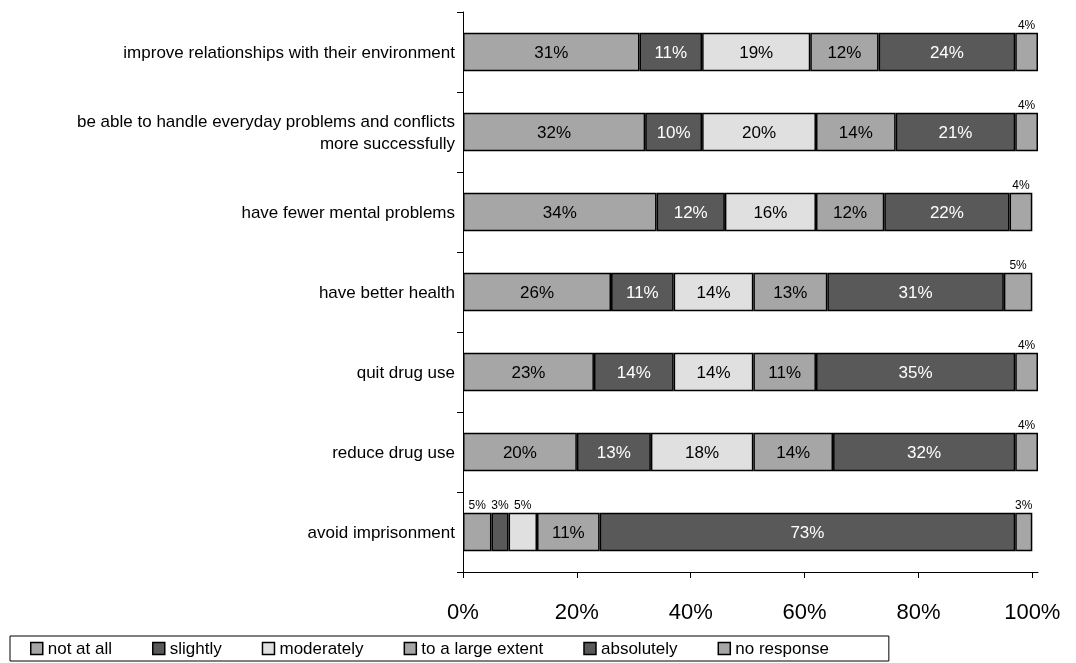 Image resolution: width=1076 pixels, height=663 pixels. Describe the element at coordinates (946, 52) in the screenshot. I see `data-label: 24%` at that location.